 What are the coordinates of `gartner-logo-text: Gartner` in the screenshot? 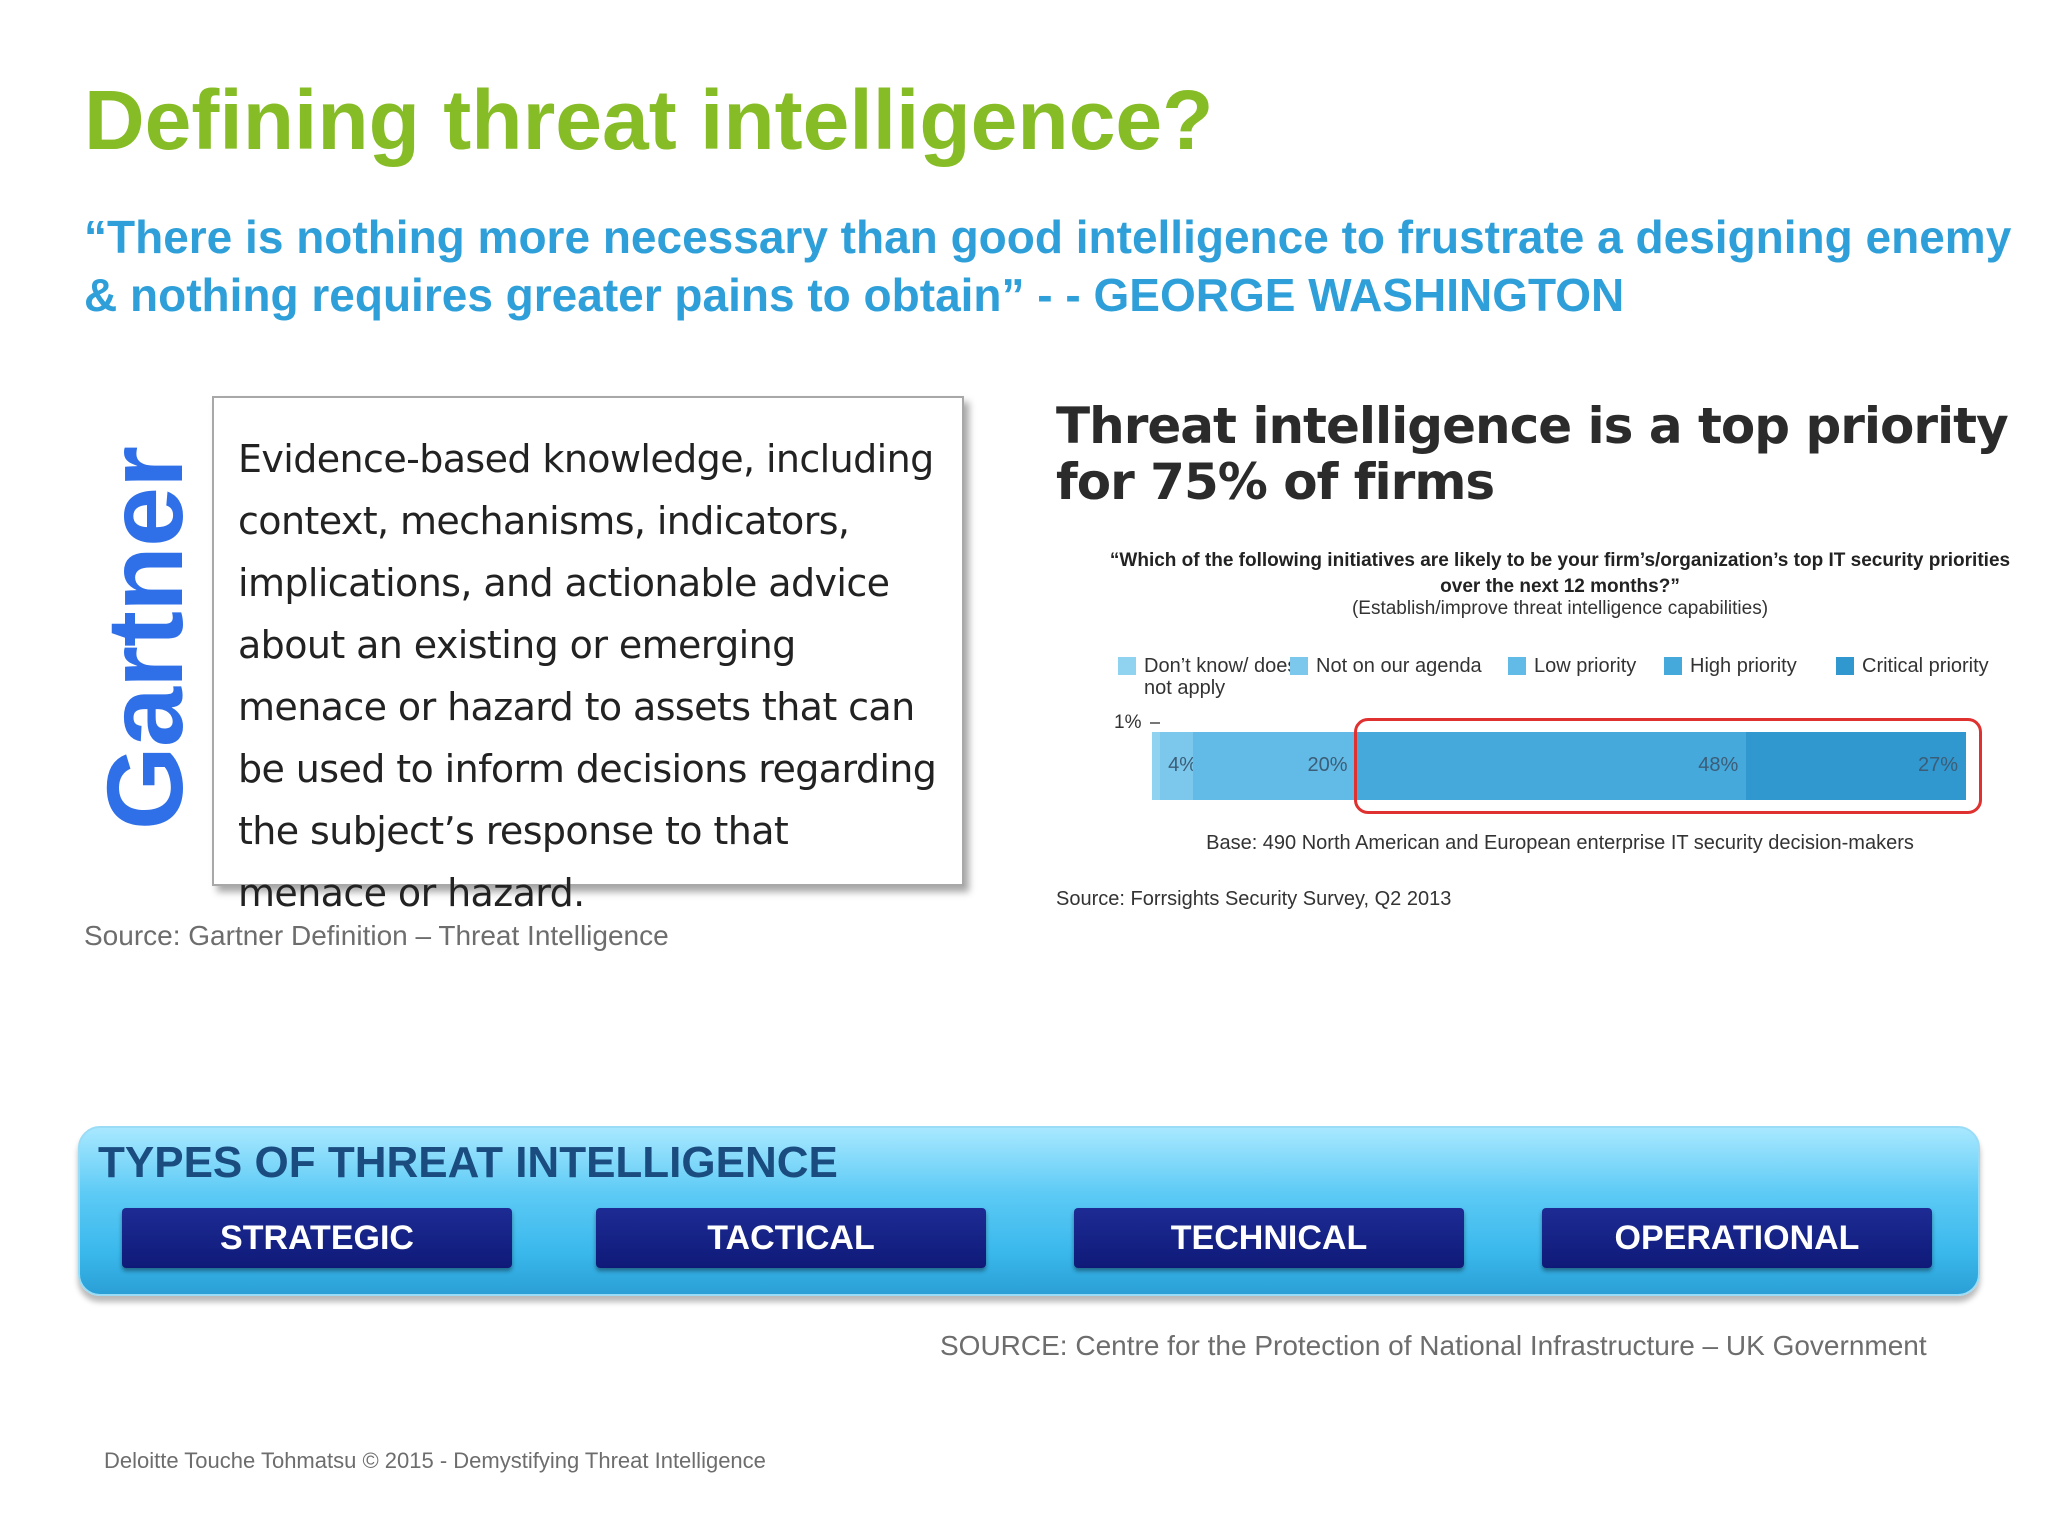 It's located at (145, 638).